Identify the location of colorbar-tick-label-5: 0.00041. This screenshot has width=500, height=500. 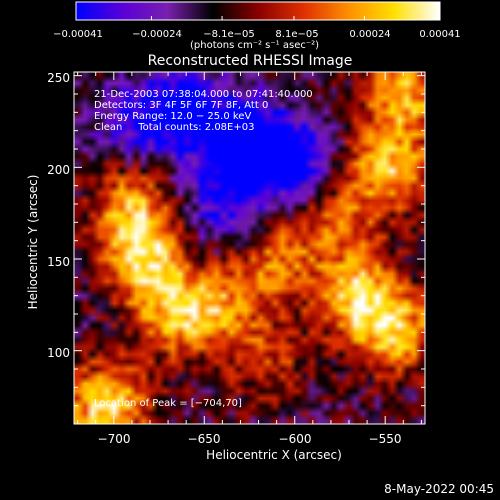
(440, 34).